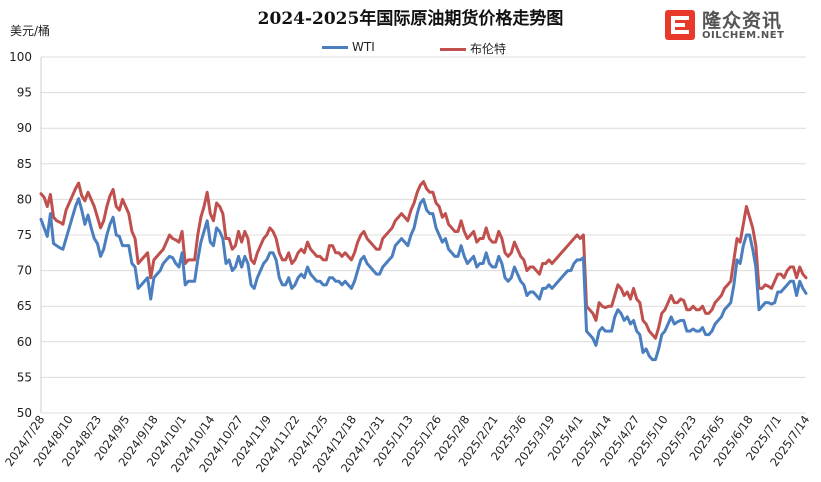 The image size is (821, 482). I want to click on y-tick-label: 90, so click(24, 128).